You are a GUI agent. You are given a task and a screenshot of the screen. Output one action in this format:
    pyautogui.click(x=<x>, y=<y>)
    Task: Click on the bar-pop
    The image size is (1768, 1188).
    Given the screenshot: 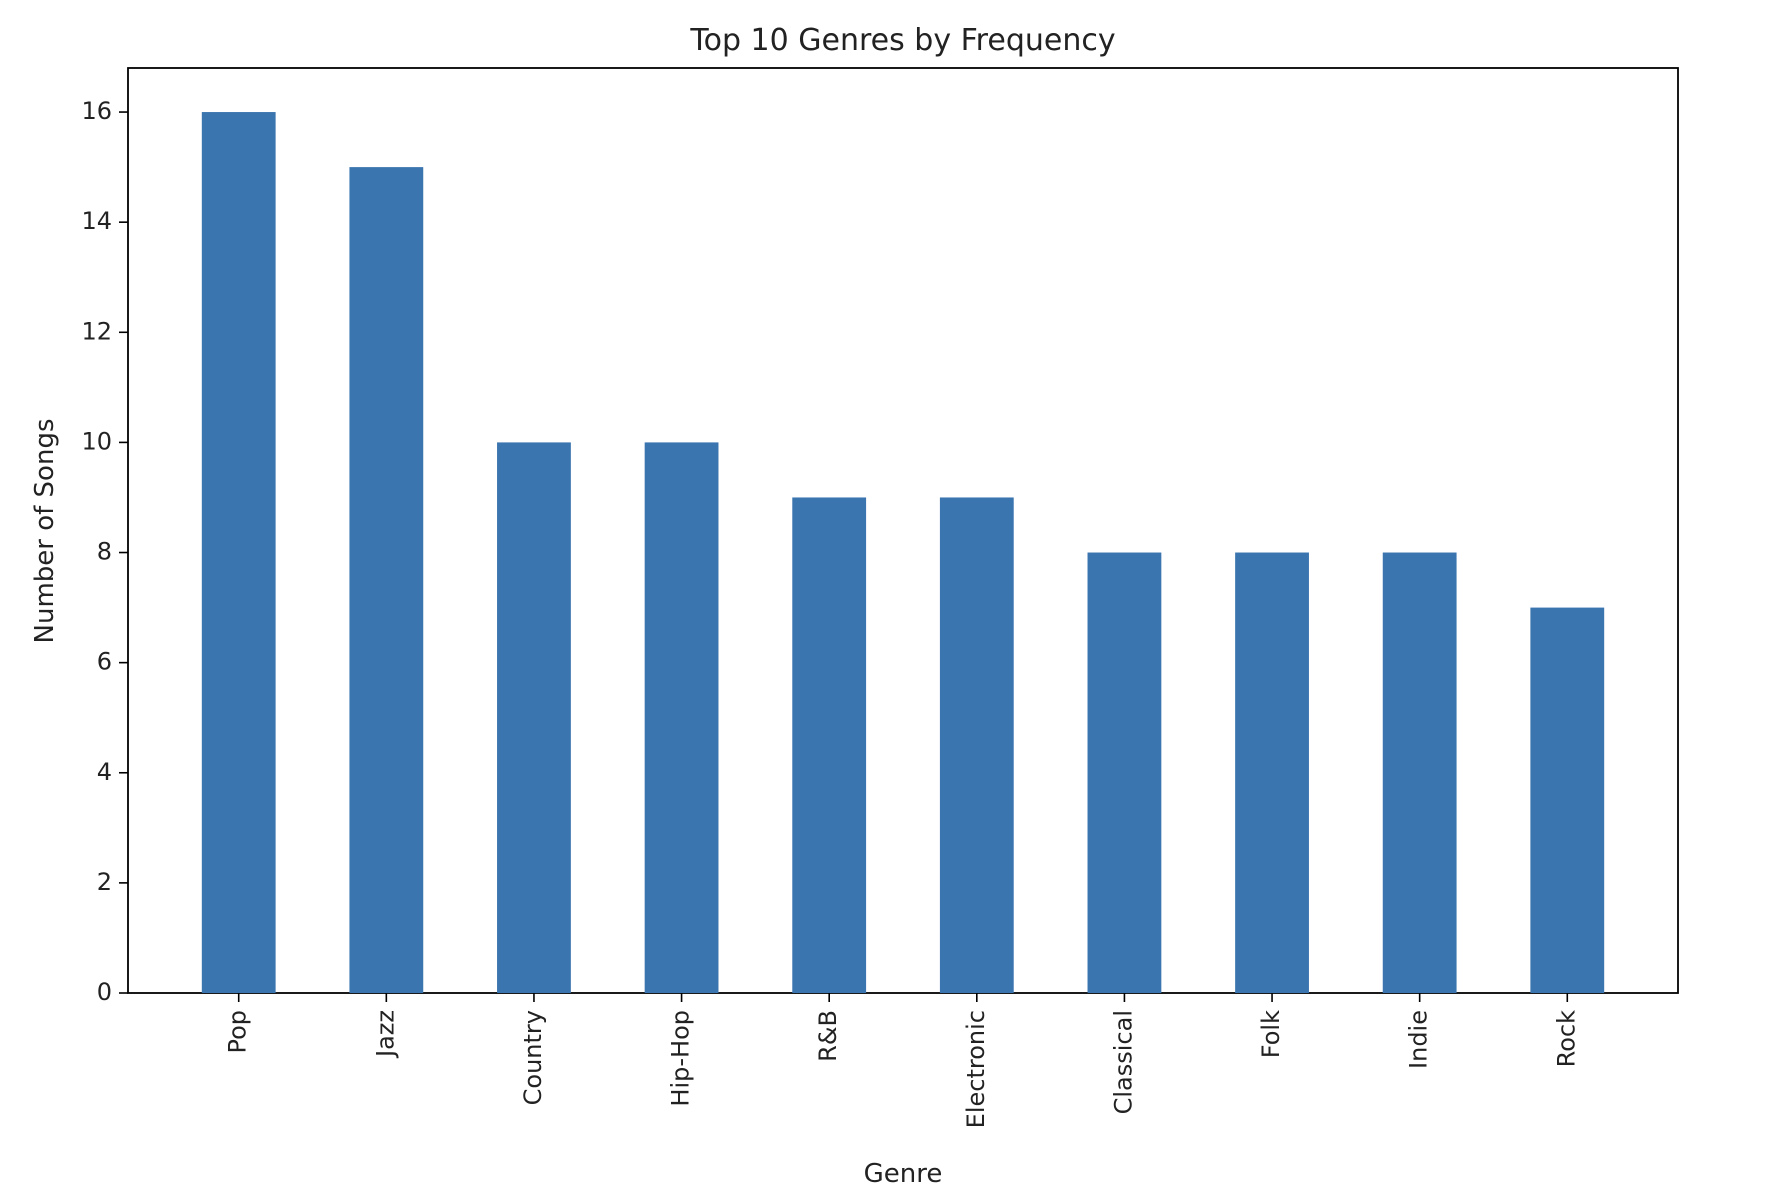 What is the action you would take?
    pyautogui.click(x=238, y=553)
    